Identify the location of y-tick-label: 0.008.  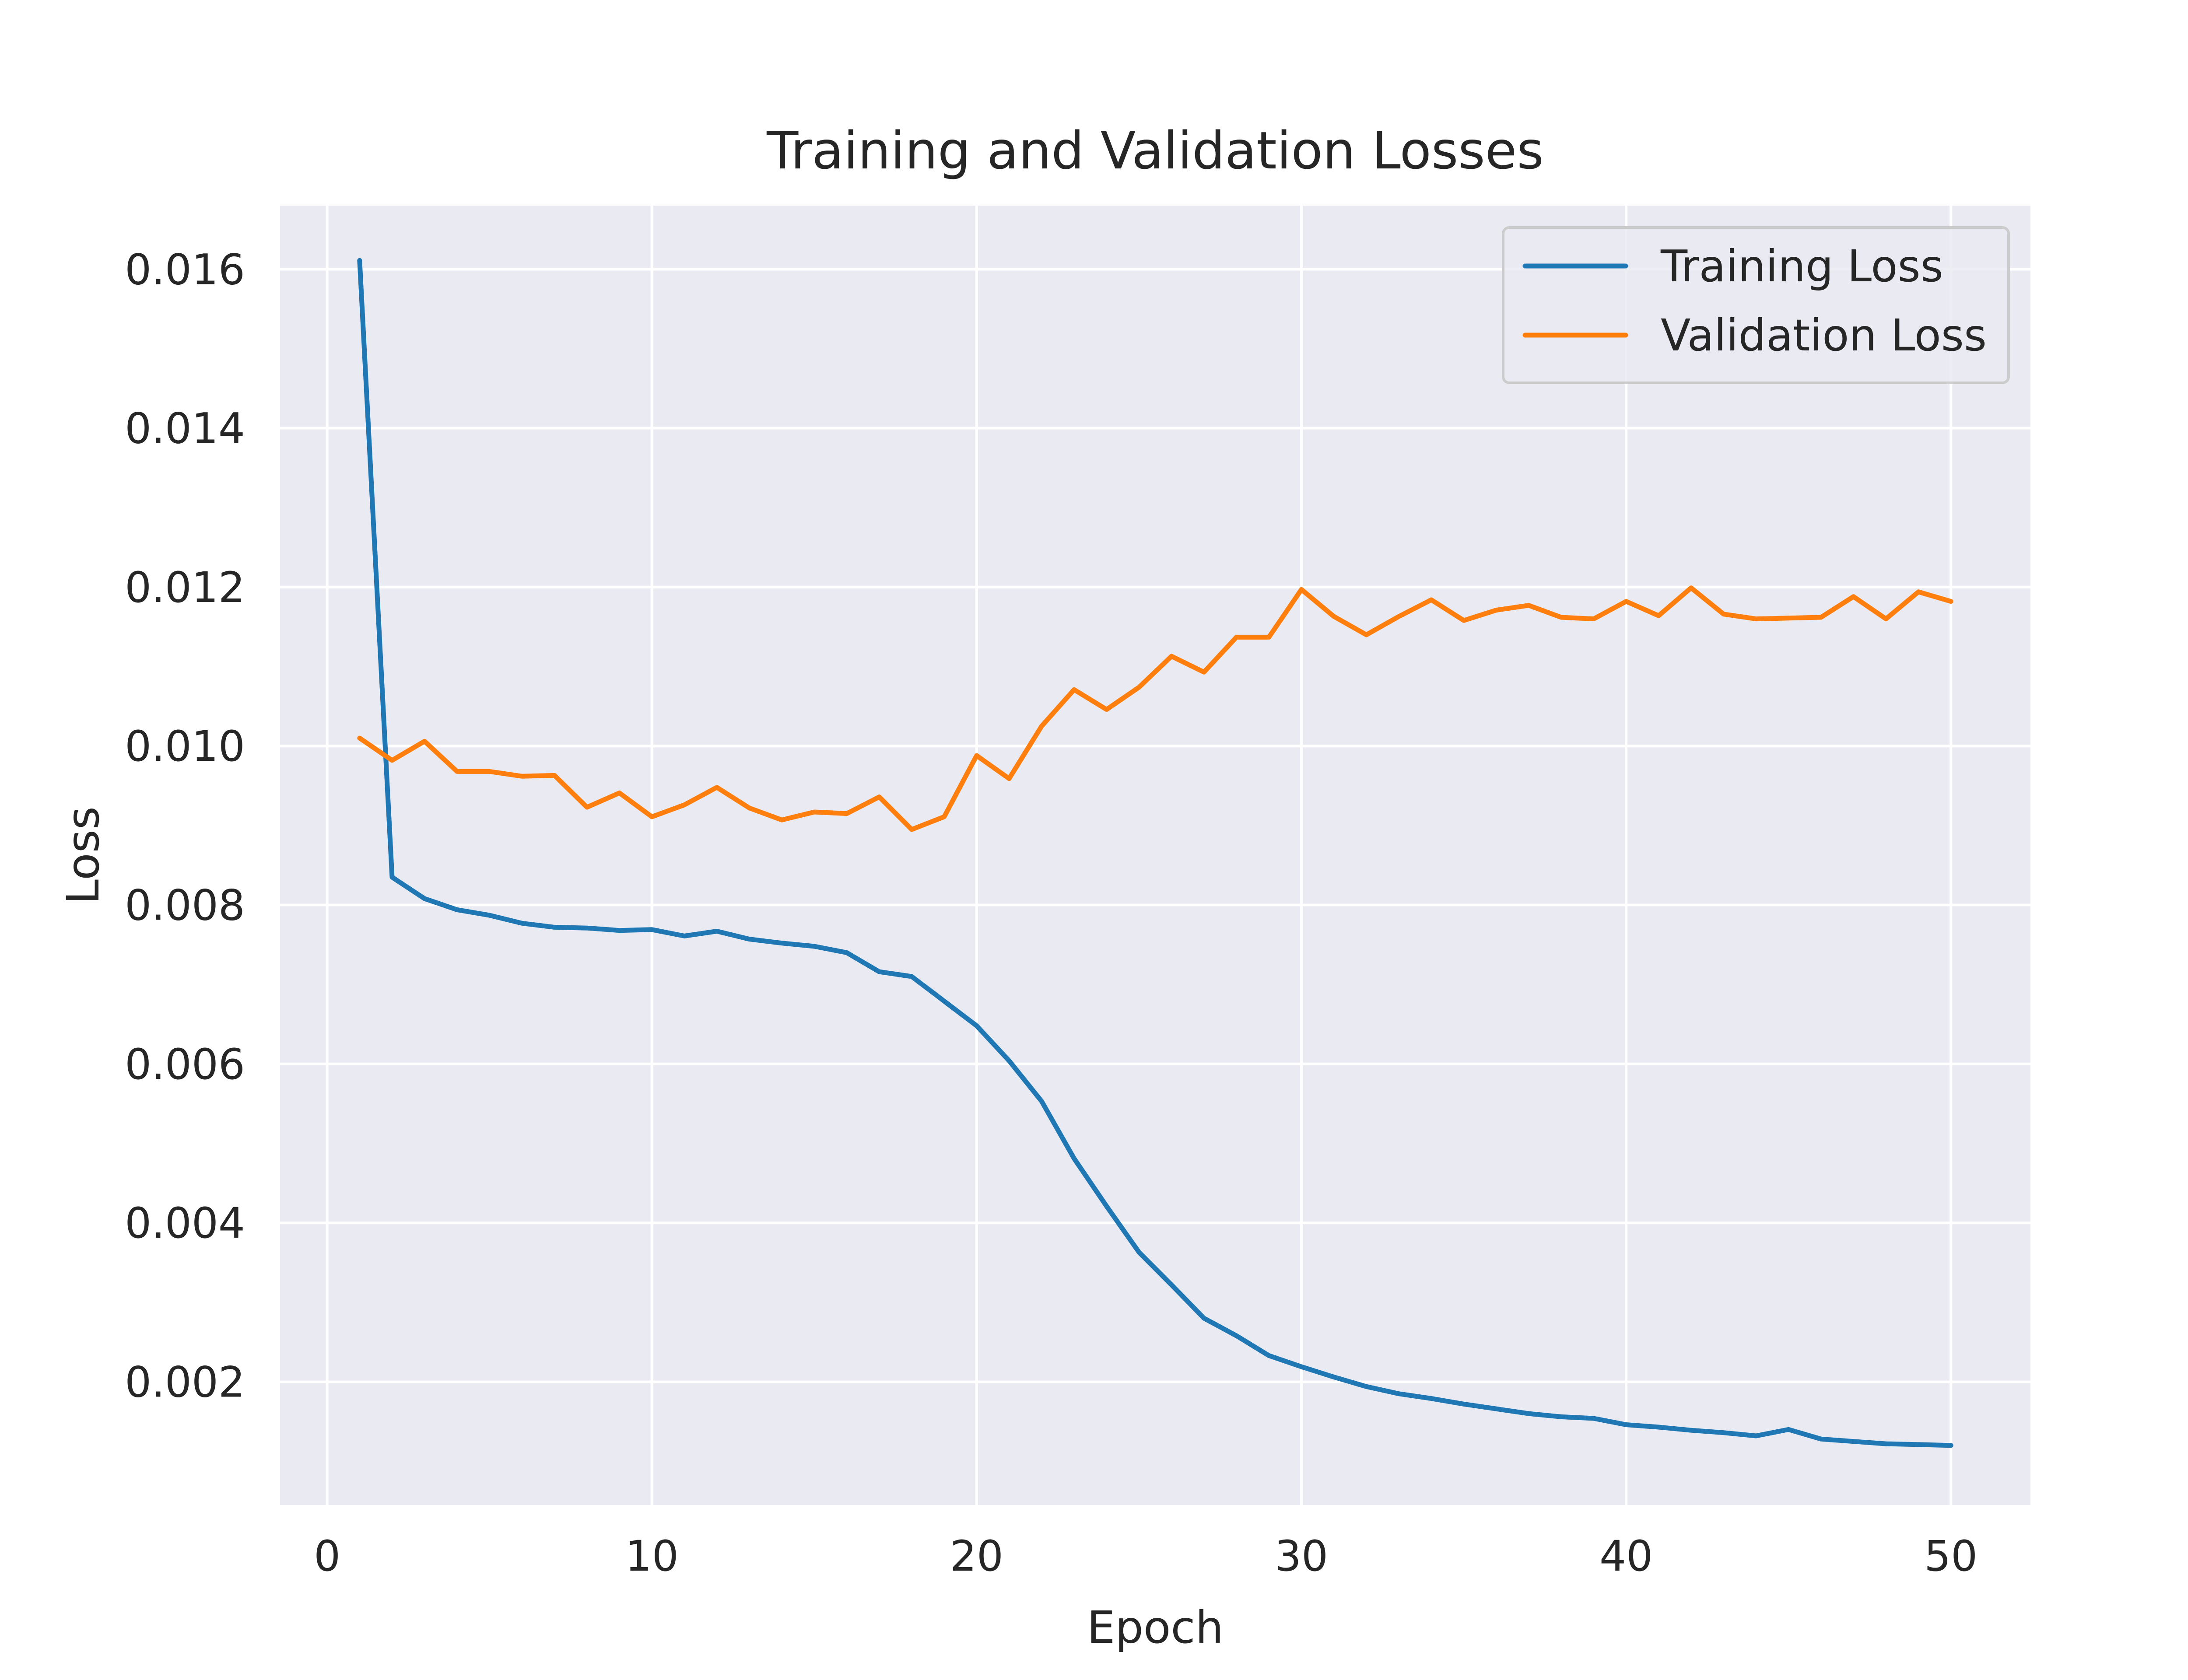
(185, 905).